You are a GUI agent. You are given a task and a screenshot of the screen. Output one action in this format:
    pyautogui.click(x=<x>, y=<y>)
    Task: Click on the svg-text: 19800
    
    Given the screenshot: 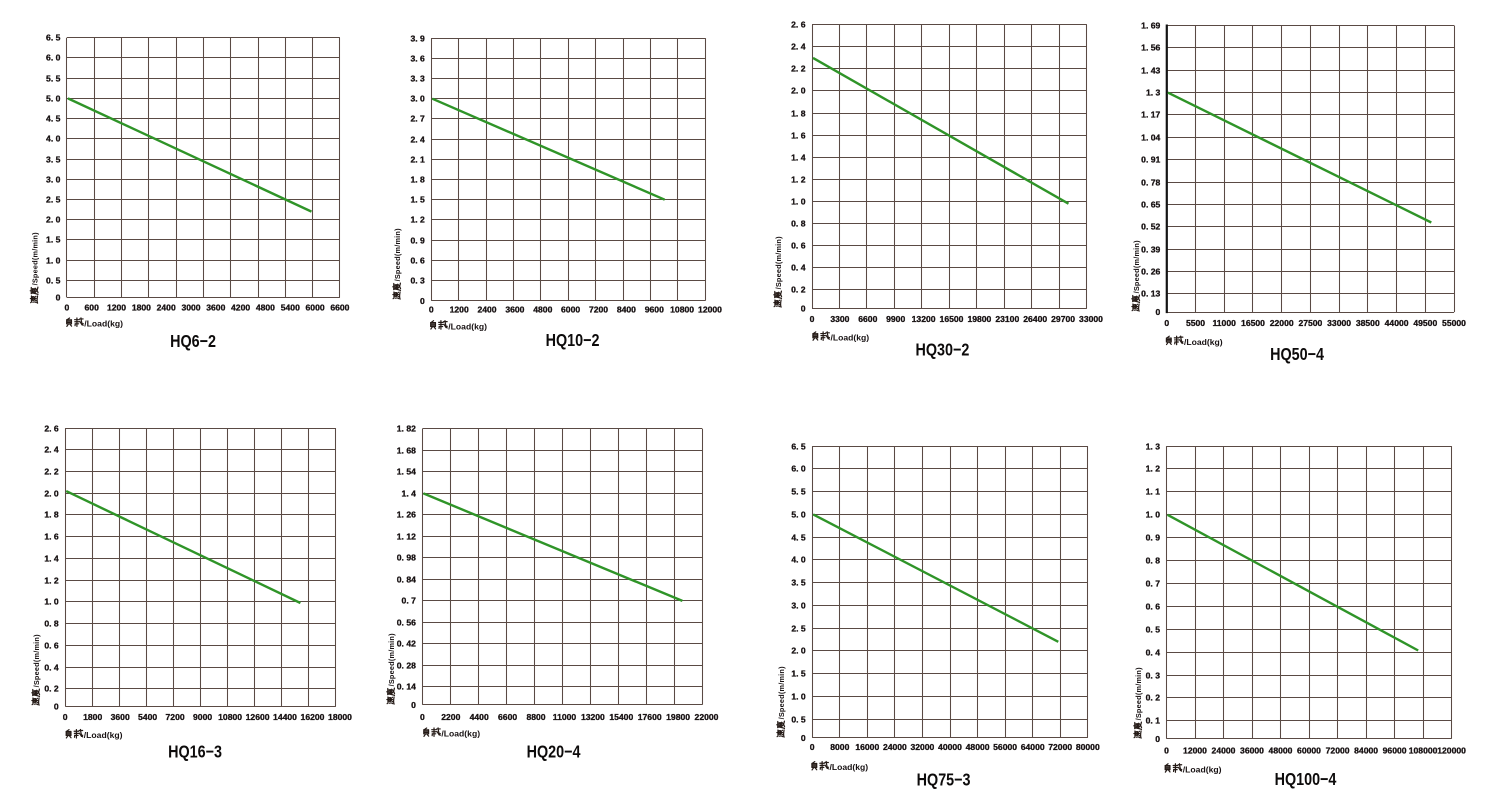 What is the action you would take?
    pyautogui.click(x=678, y=717)
    